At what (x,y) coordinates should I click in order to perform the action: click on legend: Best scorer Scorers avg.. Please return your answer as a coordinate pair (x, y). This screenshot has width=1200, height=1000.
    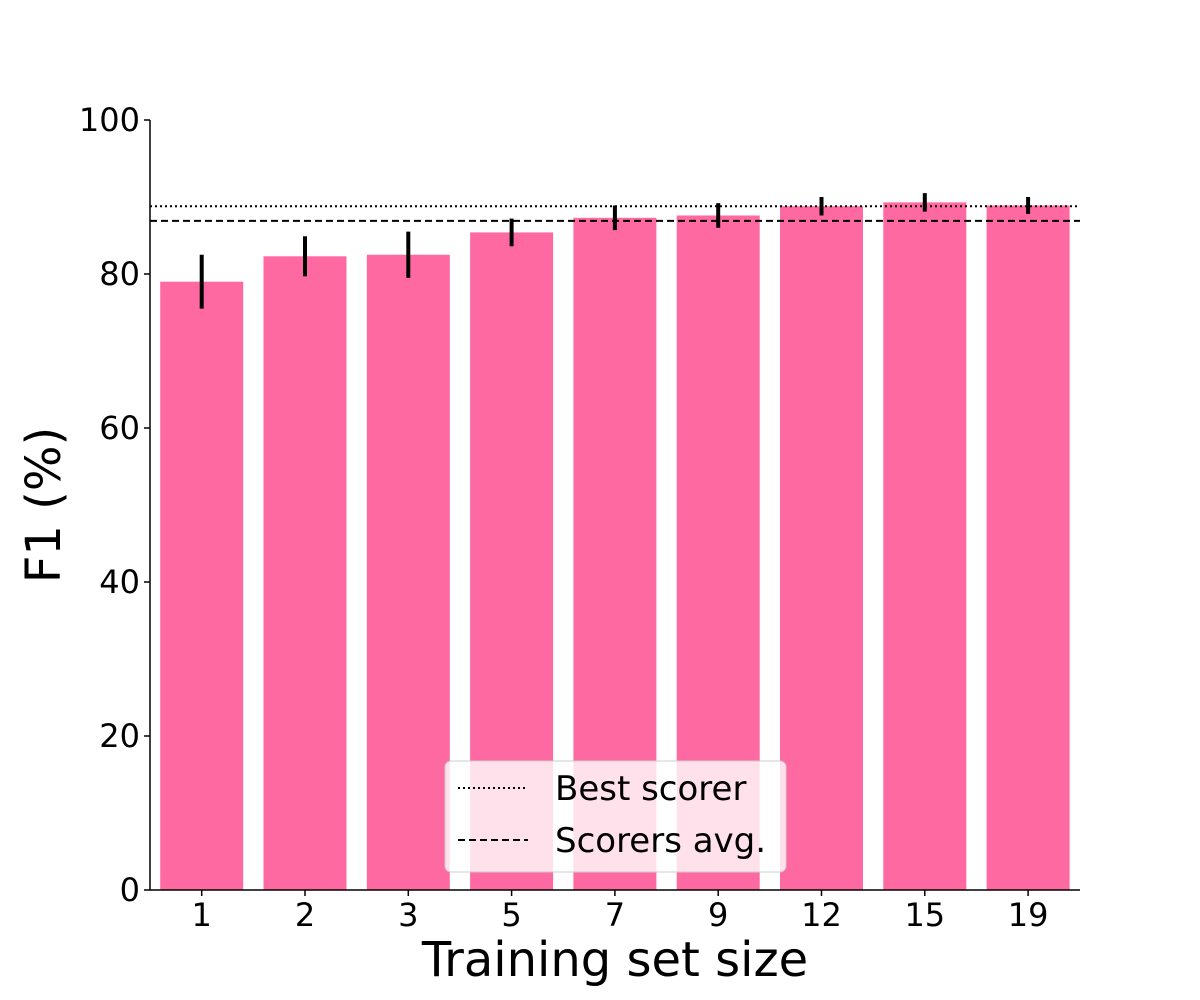
    Looking at the image, I should click on (615, 816).